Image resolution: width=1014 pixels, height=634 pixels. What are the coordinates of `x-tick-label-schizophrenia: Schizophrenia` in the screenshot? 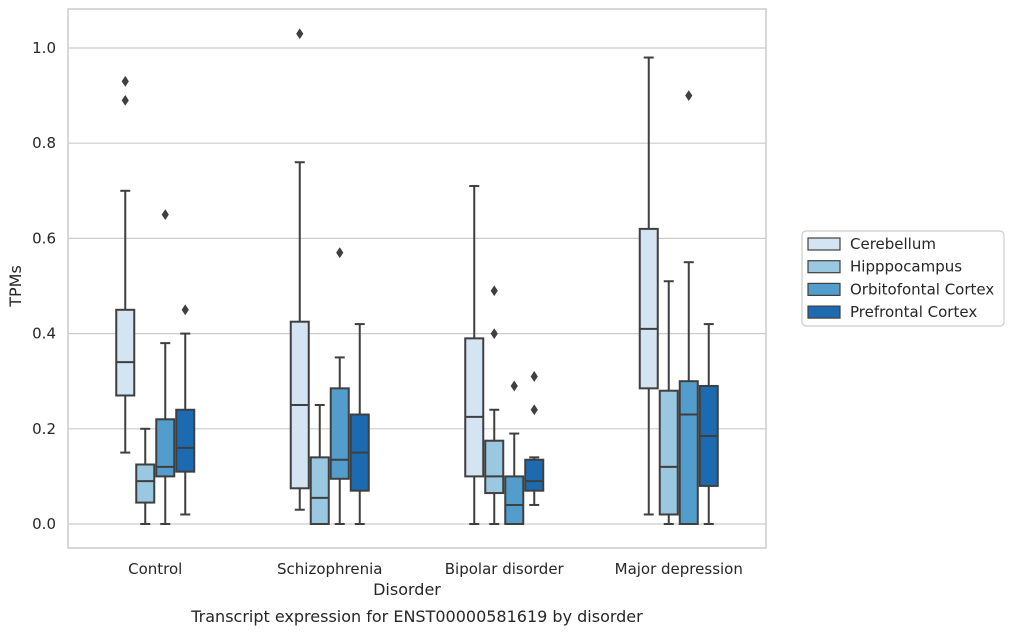 It's located at (329, 569).